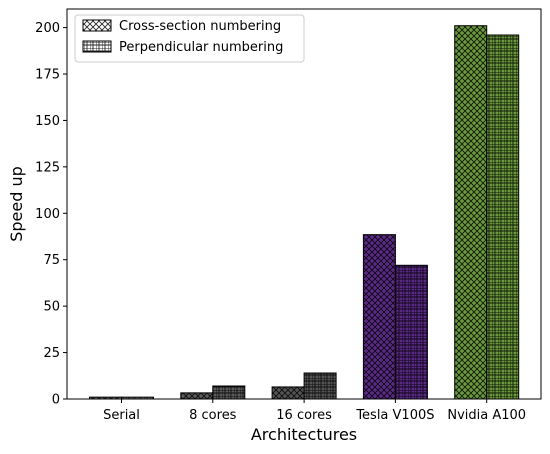 Image resolution: width=550 pixels, height=454 pixels. I want to click on legend-swatch-perpendicular, so click(97, 46).